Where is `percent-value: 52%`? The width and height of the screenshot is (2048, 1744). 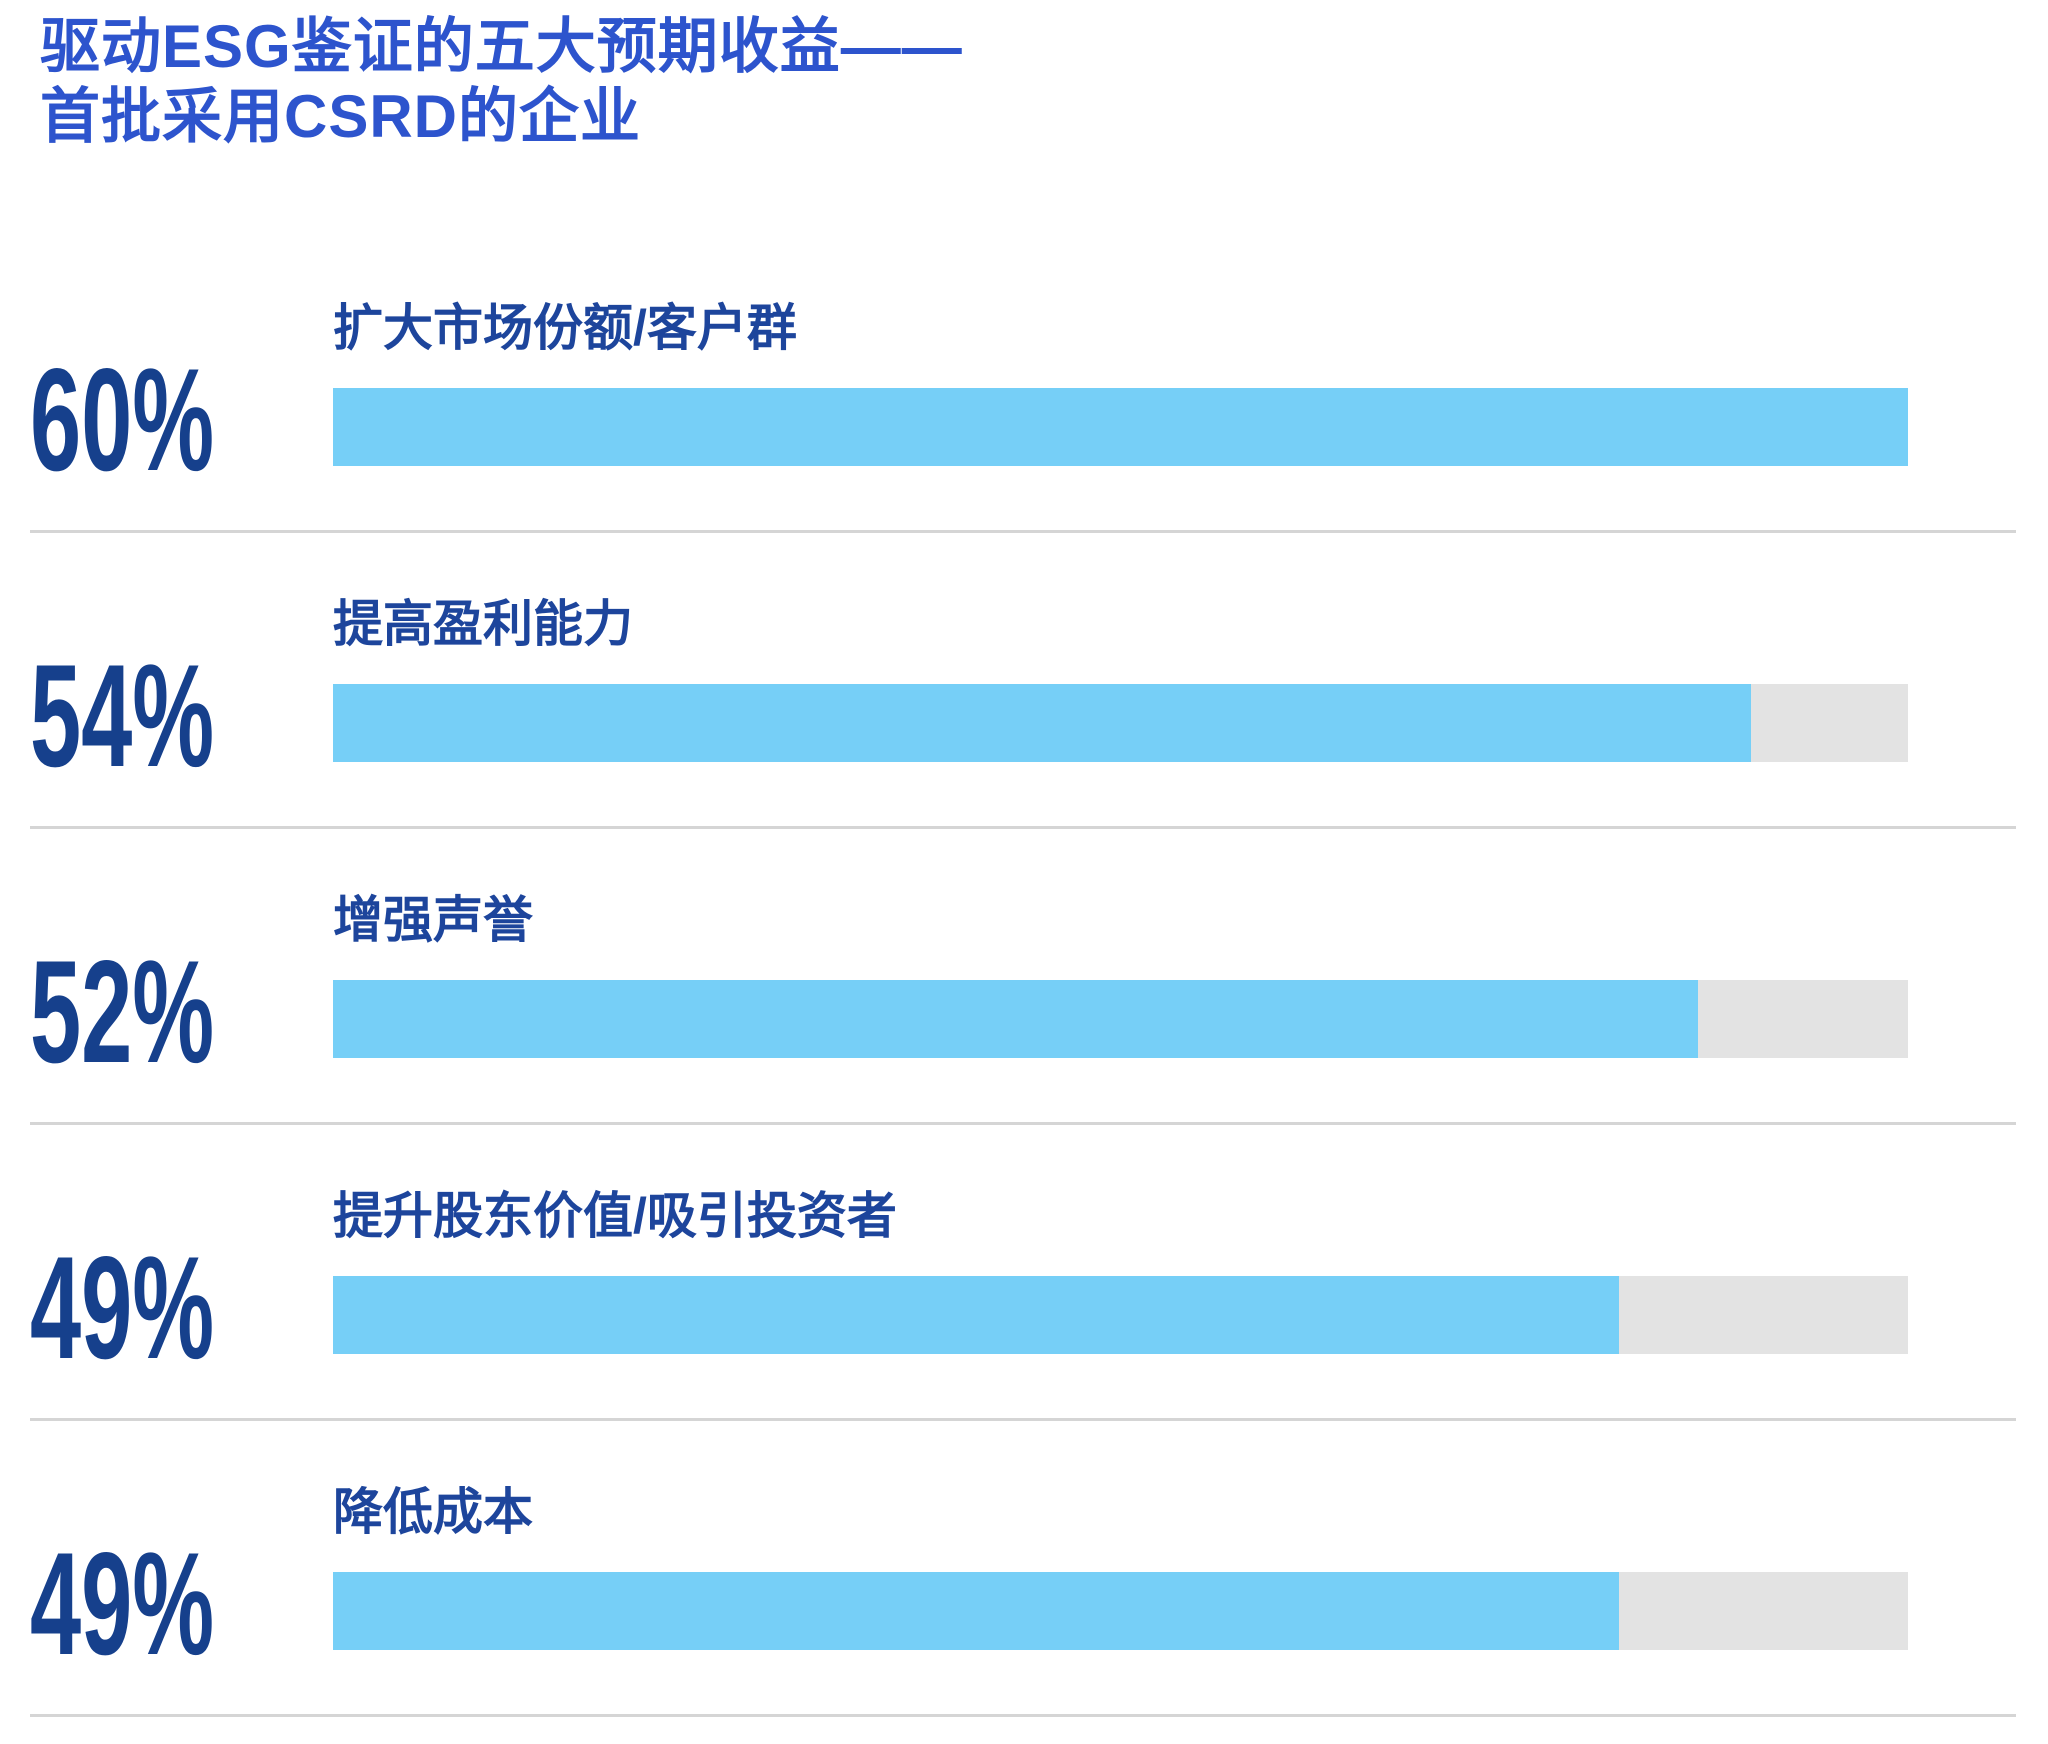 percent-value: 52% is located at coordinates (122, 1011).